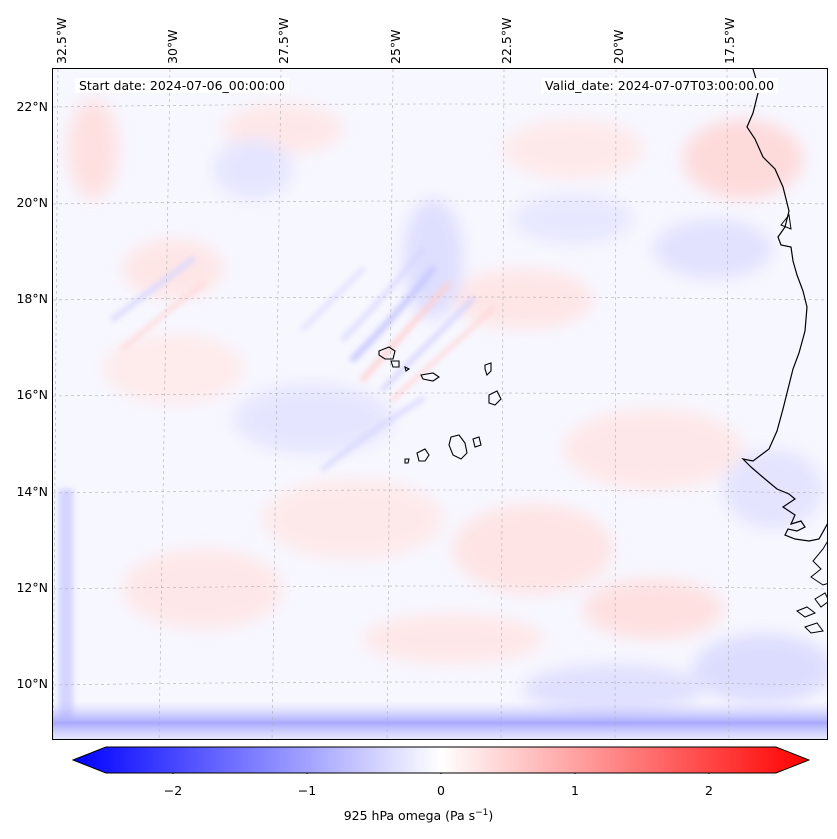 The height and width of the screenshot is (839, 837). Describe the element at coordinates (488, 369) in the screenshot. I see `island-sal` at that location.